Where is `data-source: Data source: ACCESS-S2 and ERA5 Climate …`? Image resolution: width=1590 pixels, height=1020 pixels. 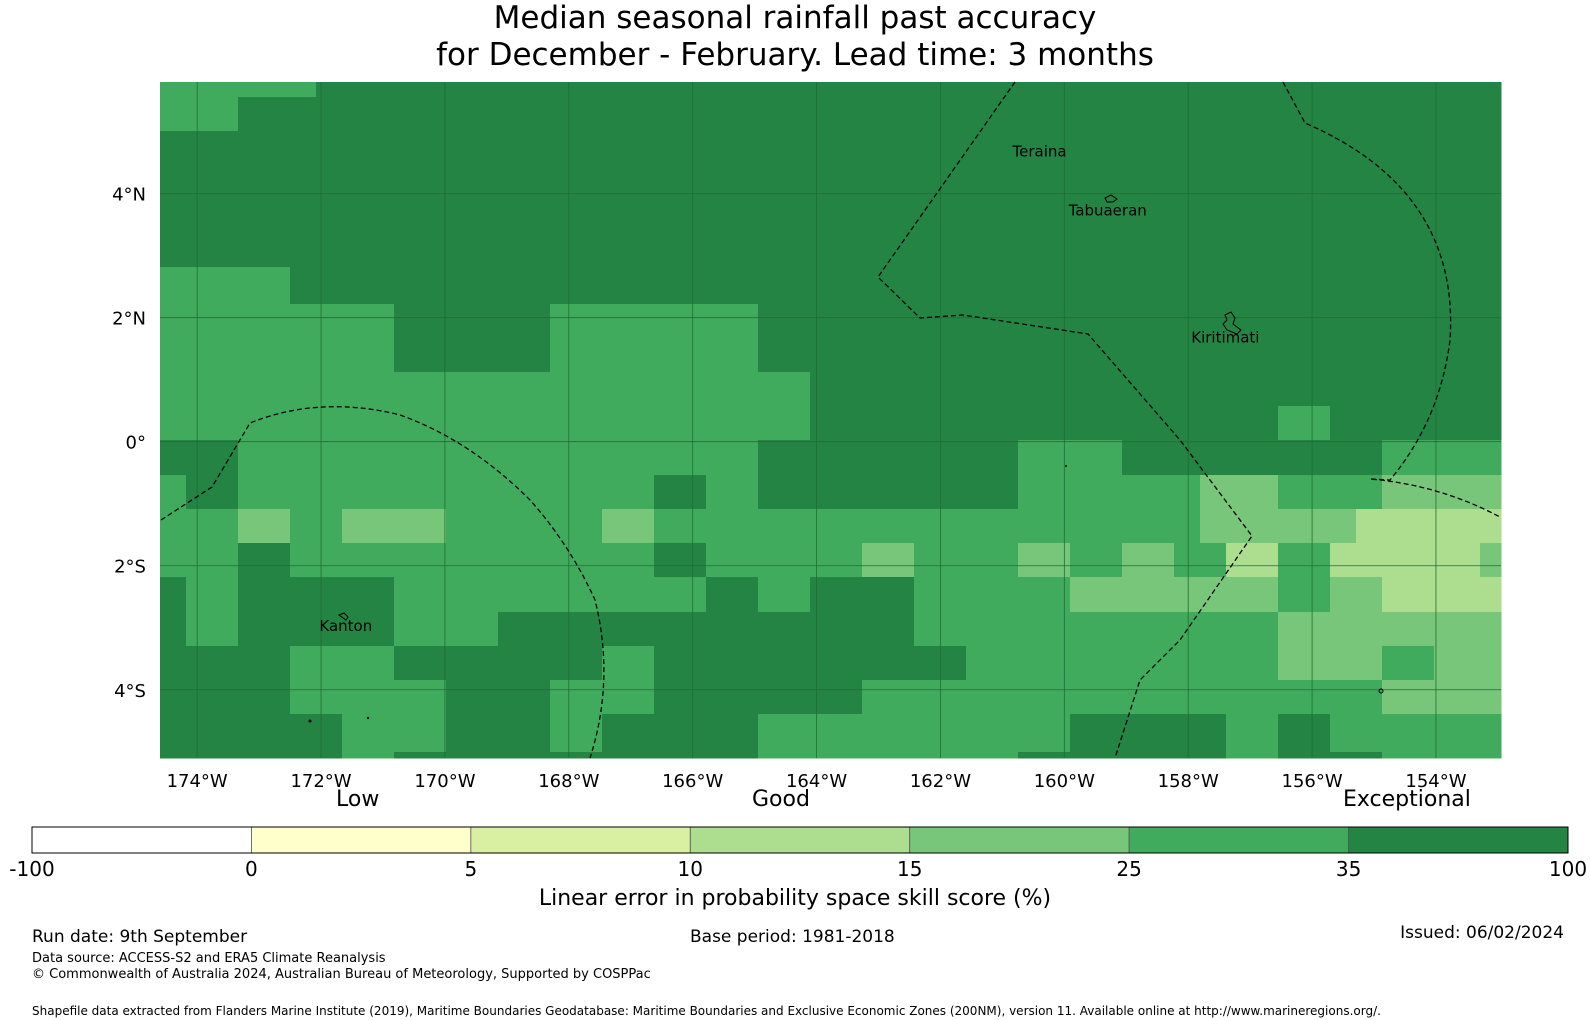
data-source: Data source: ACCESS-S2 and ERA5 Climate … is located at coordinates (209, 958).